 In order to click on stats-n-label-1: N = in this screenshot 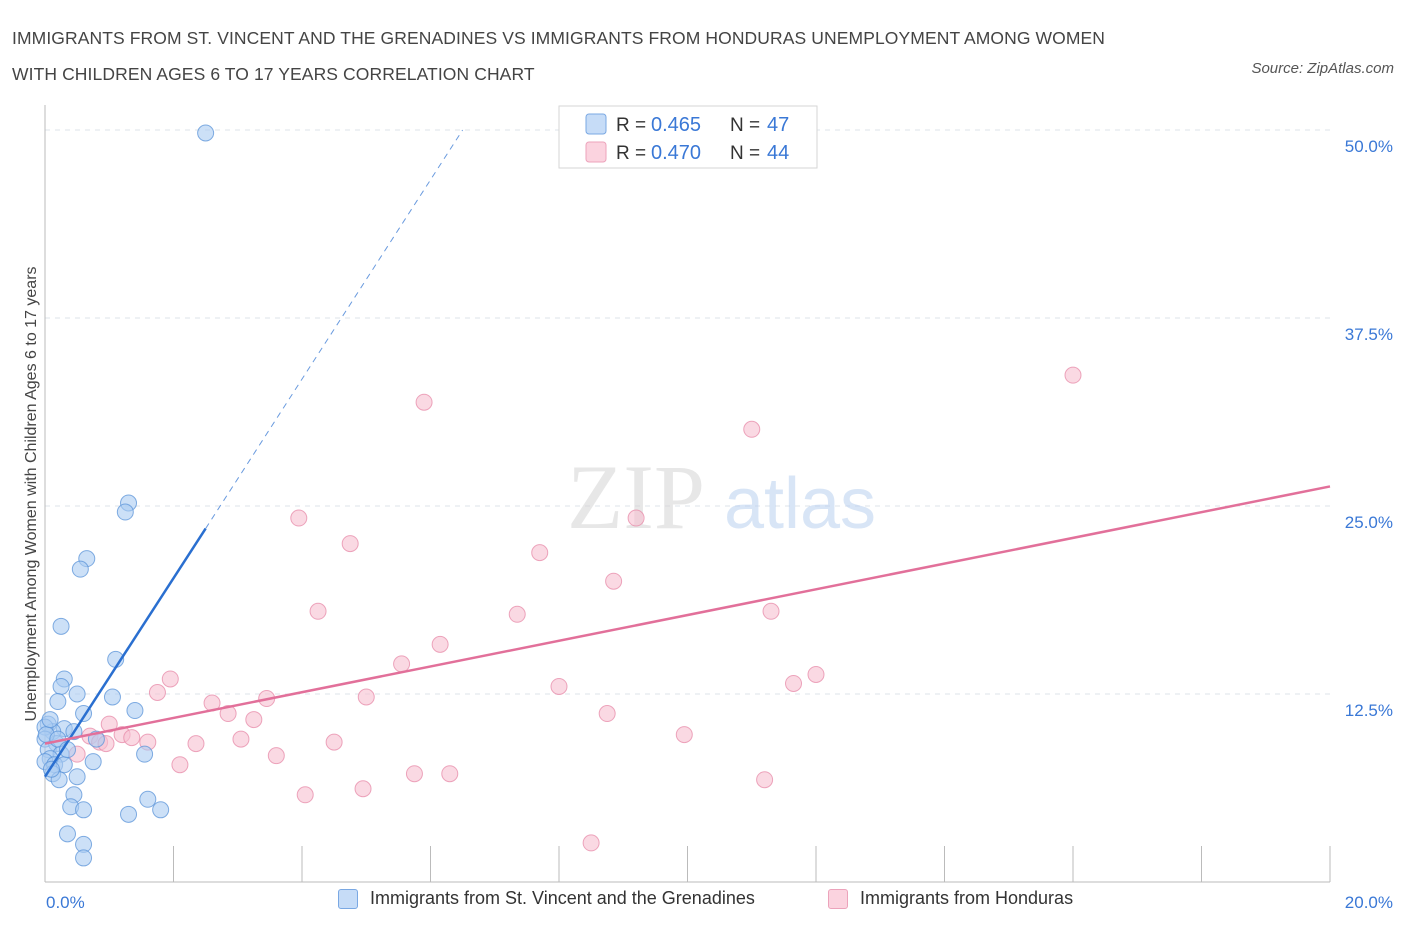, I will do `click(745, 153)`.